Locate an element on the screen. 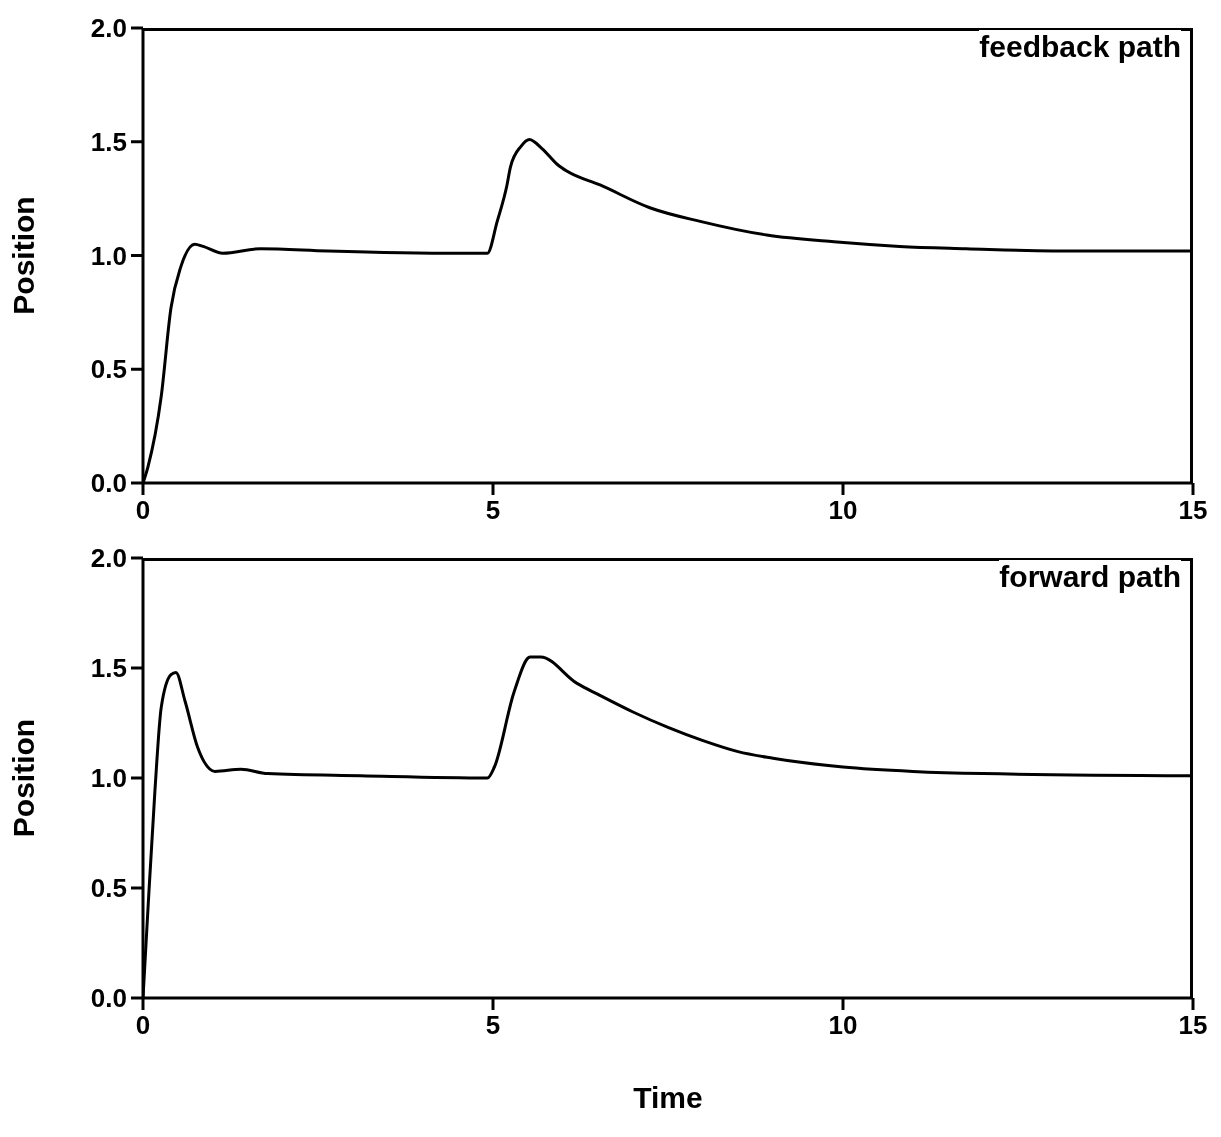  x-axis-title: Time is located at coordinates (668, 1097).